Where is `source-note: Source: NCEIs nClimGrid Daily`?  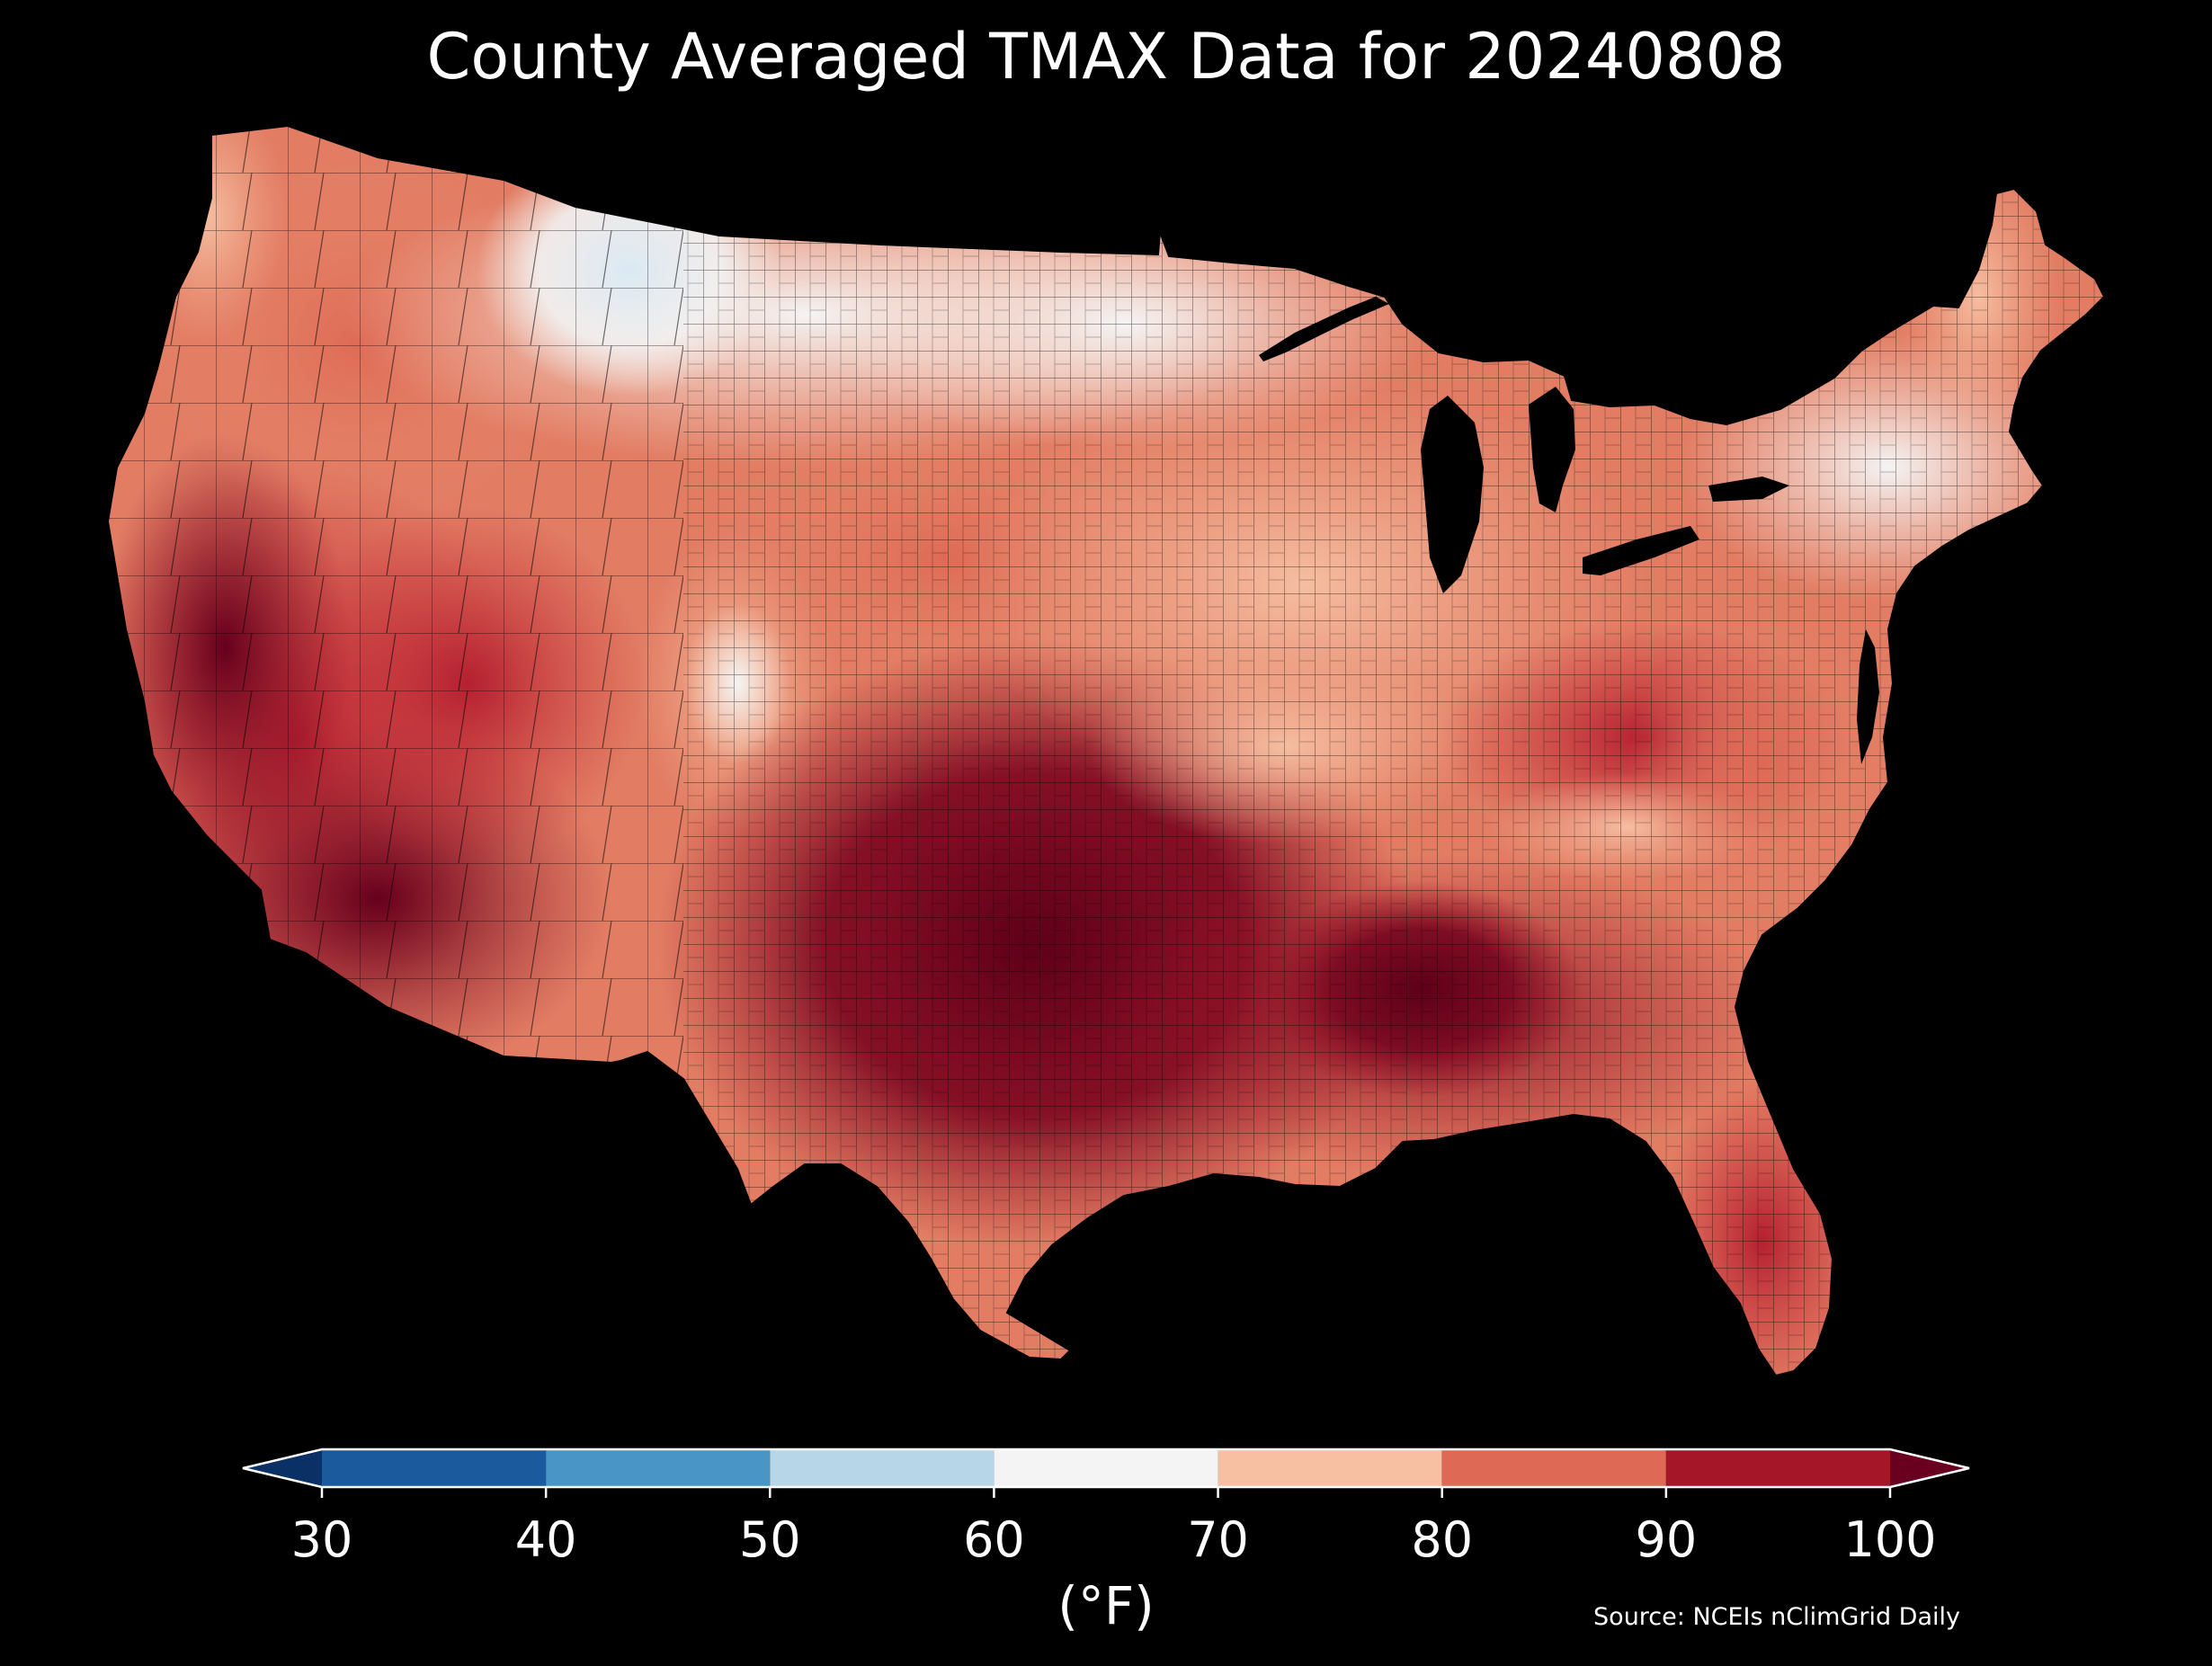 source-note: Source: NCEIs nClimGrid Daily is located at coordinates (1776, 1617).